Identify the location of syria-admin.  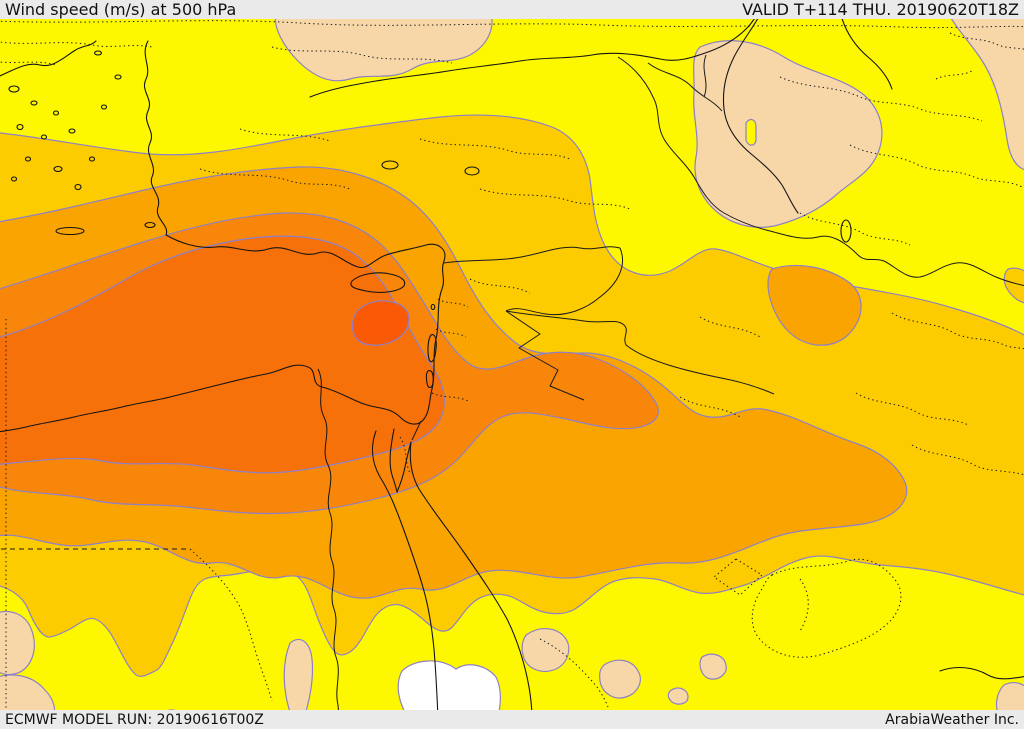
(500, 286).